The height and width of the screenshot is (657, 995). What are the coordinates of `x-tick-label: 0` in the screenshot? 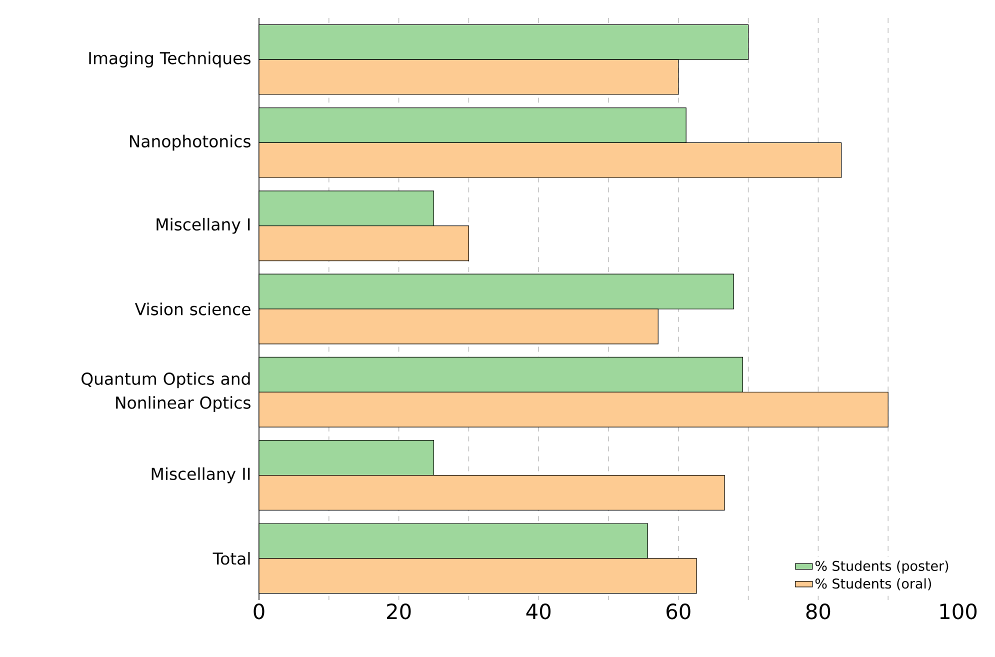 It's located at (259, 612).